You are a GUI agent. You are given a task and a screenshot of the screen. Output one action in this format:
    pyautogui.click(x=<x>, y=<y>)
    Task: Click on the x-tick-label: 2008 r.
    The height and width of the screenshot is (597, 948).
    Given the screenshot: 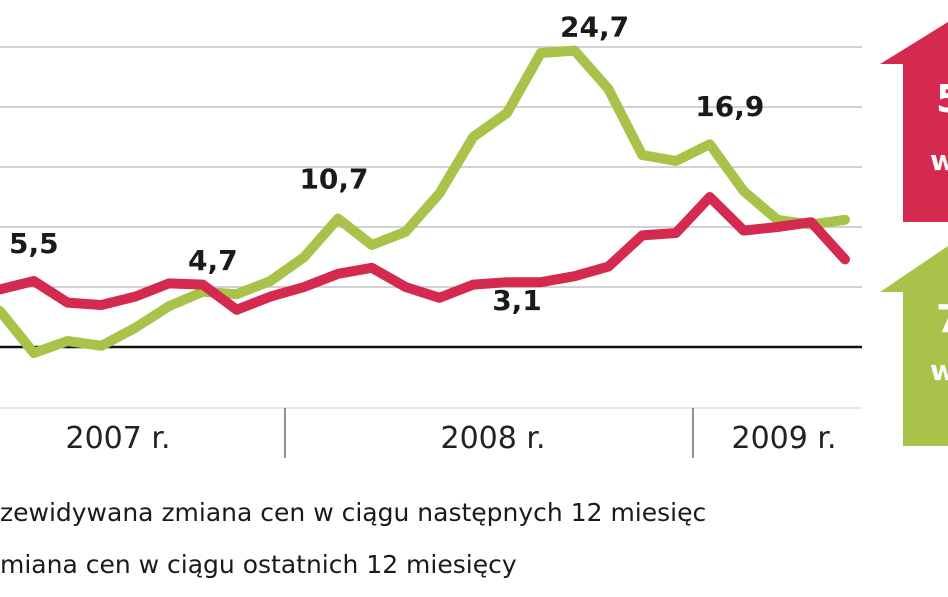 What is the action you would take?
    pyautogui.click(x=493, y=438)
    